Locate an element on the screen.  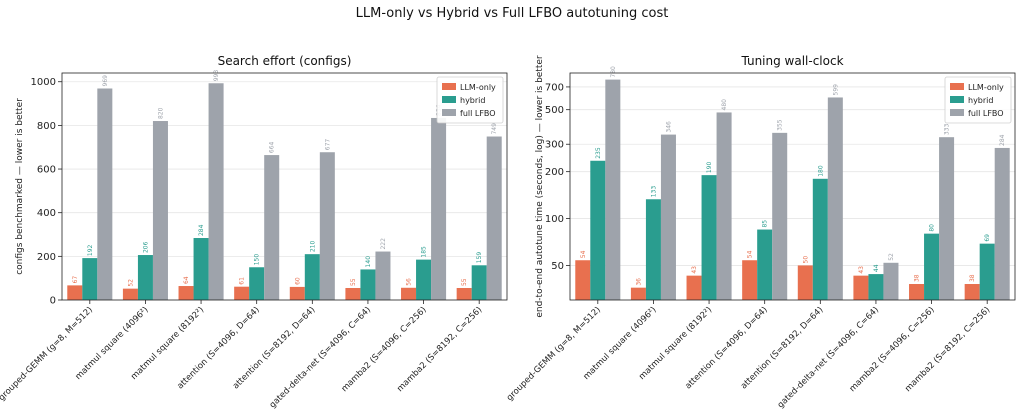
y-tick-label: 100 is located at coordinates (554, 219).